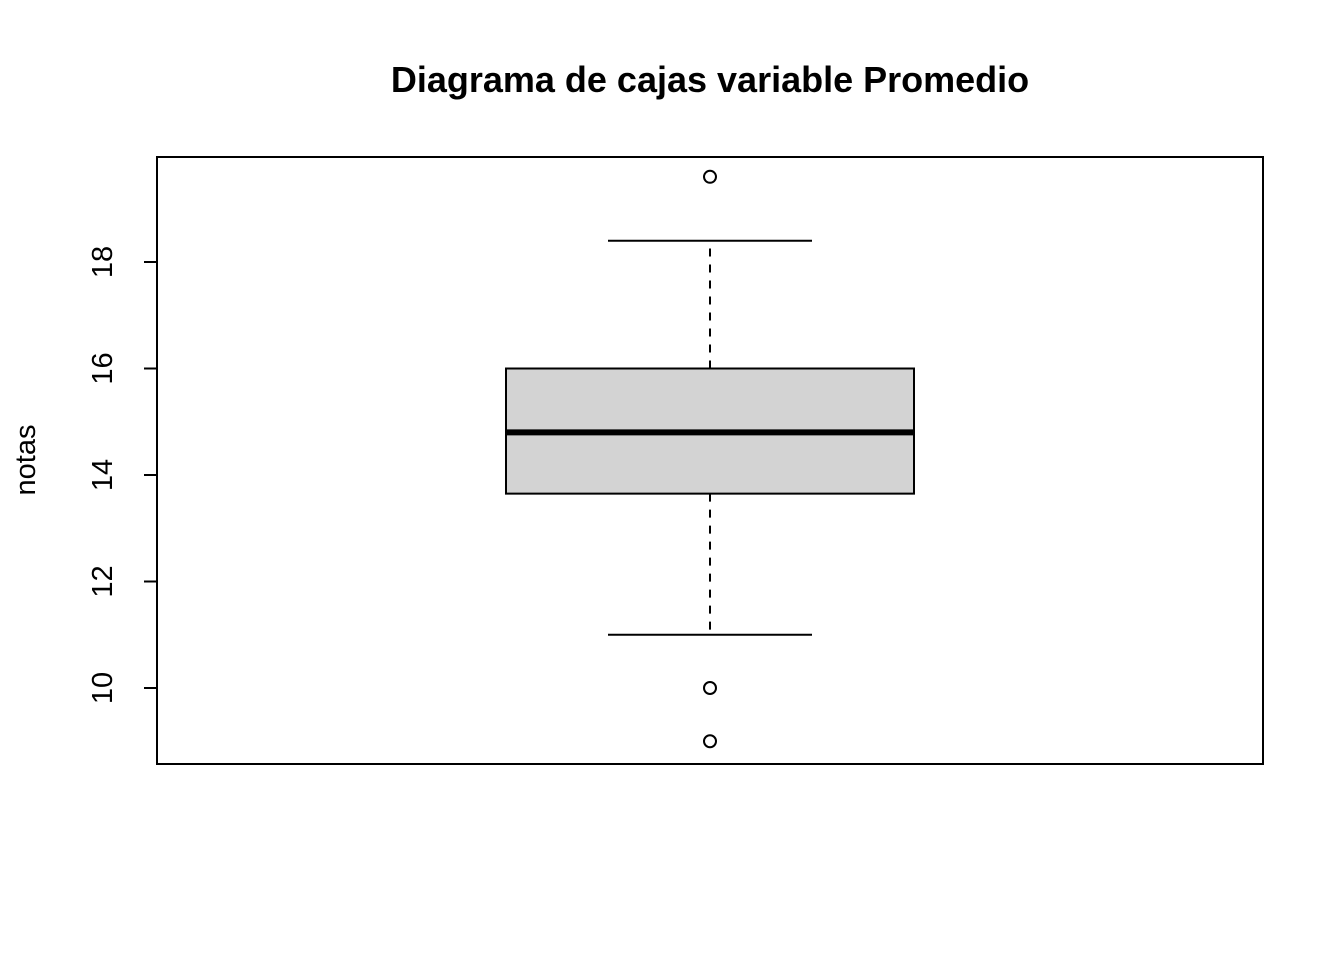 The width and height of the screenshot is (1344, 960). Describe the element at coordinates (26, 460) in the screenshot. I see `y-axis-label: notas` at that location.